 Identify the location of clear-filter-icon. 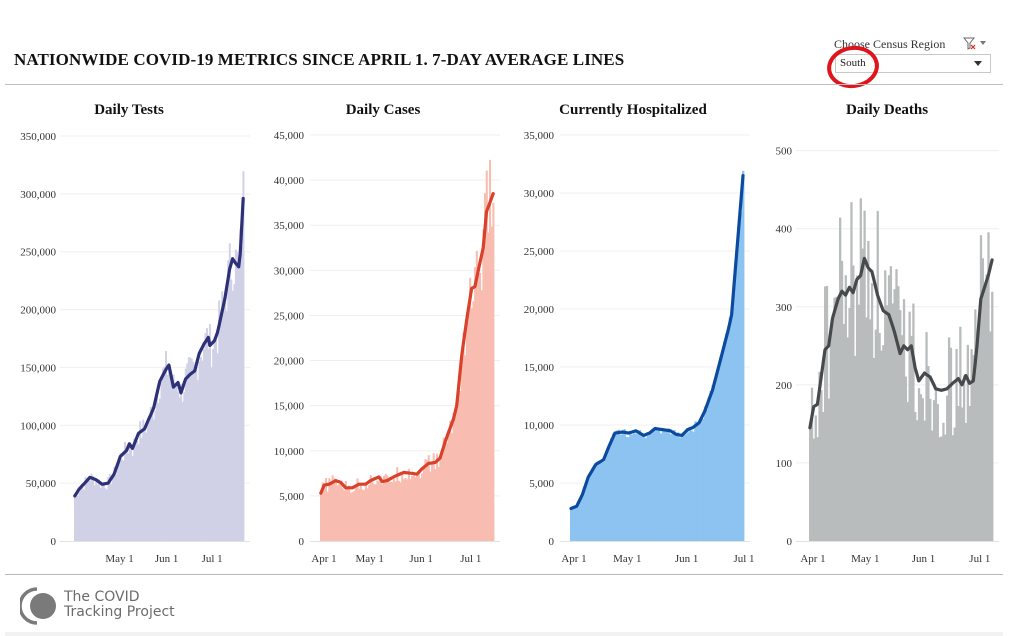
(975, 44).